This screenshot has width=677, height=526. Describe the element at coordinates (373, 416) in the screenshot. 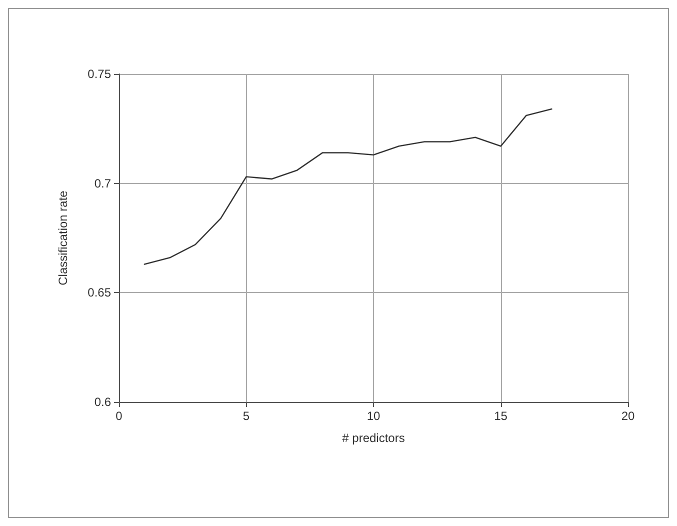

I see `x-tick-label: 10` at that location.